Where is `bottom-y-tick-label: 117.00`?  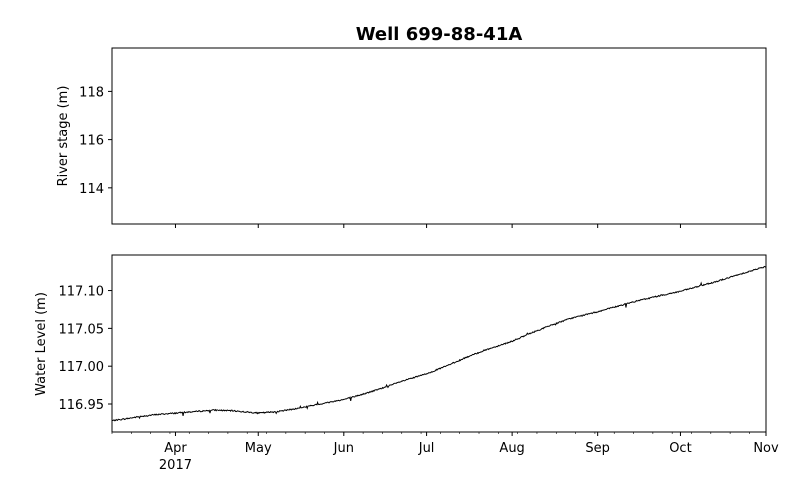 bottom-y-tick-label: 117.00 is located at coordinates (82, 367).